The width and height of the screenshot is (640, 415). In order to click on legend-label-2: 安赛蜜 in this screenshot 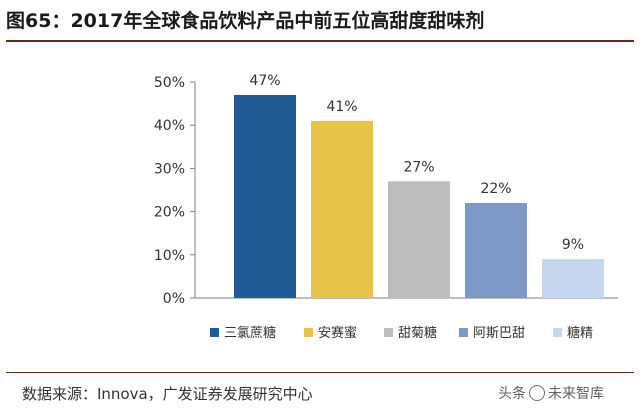, I will do `click(337, 333)`.